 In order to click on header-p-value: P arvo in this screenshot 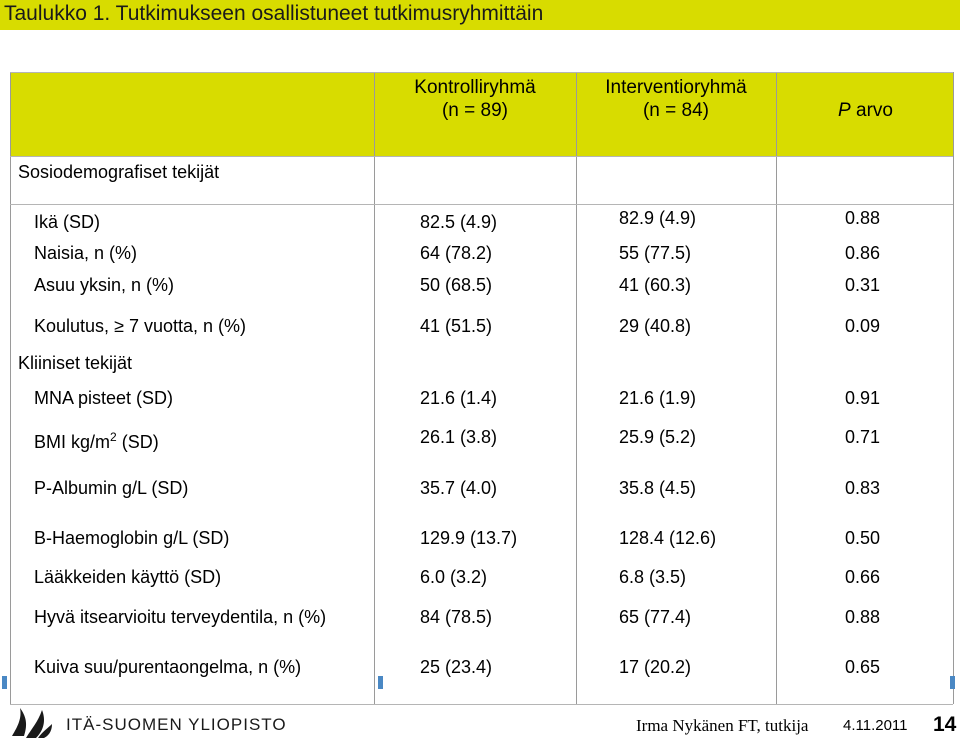, I will do `click(865, 110)`.